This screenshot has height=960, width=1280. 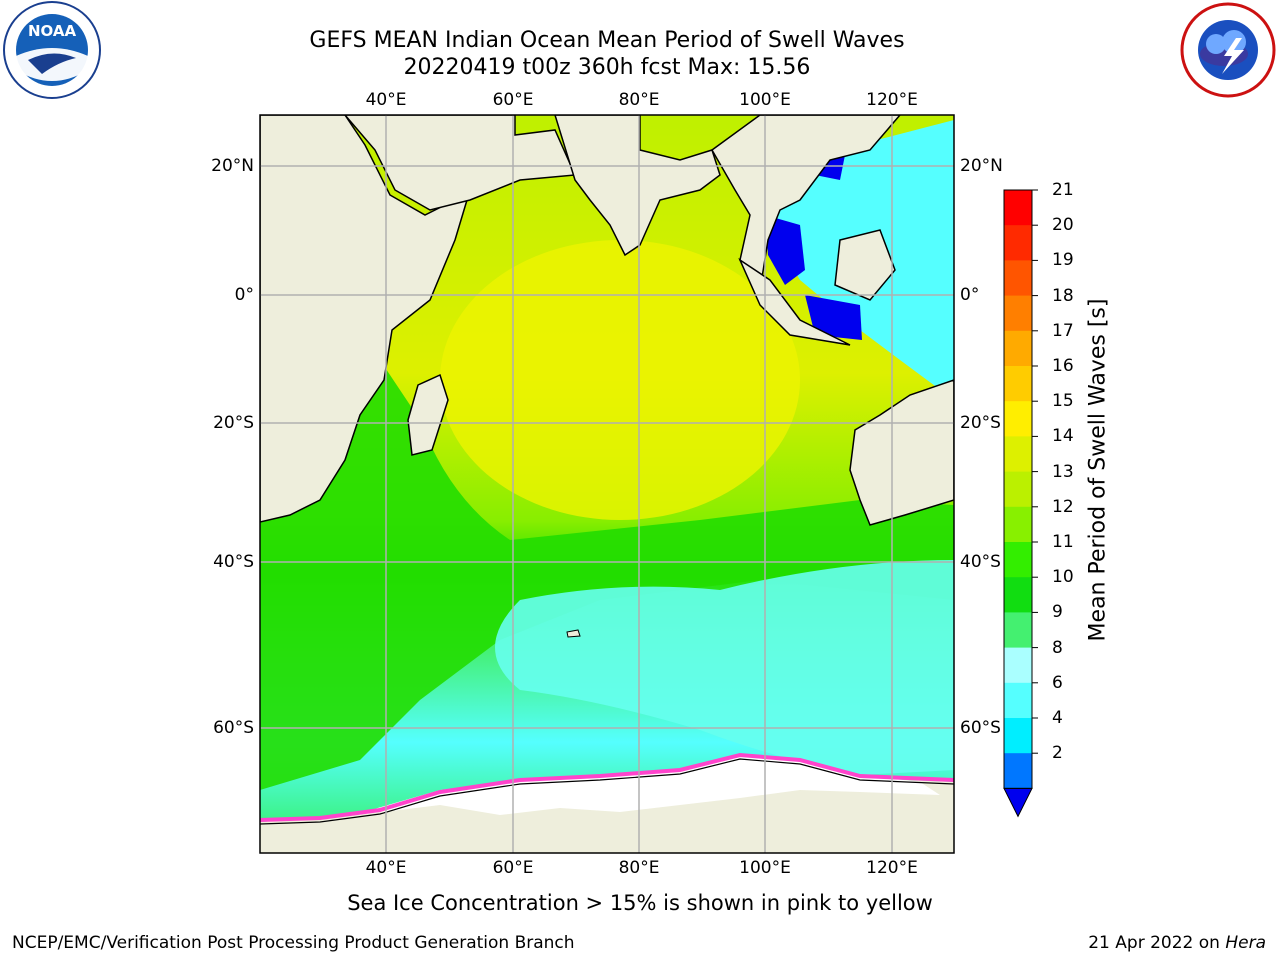 I want to click on colorbar-tick-label: 17, so click(x=1063, y=330).